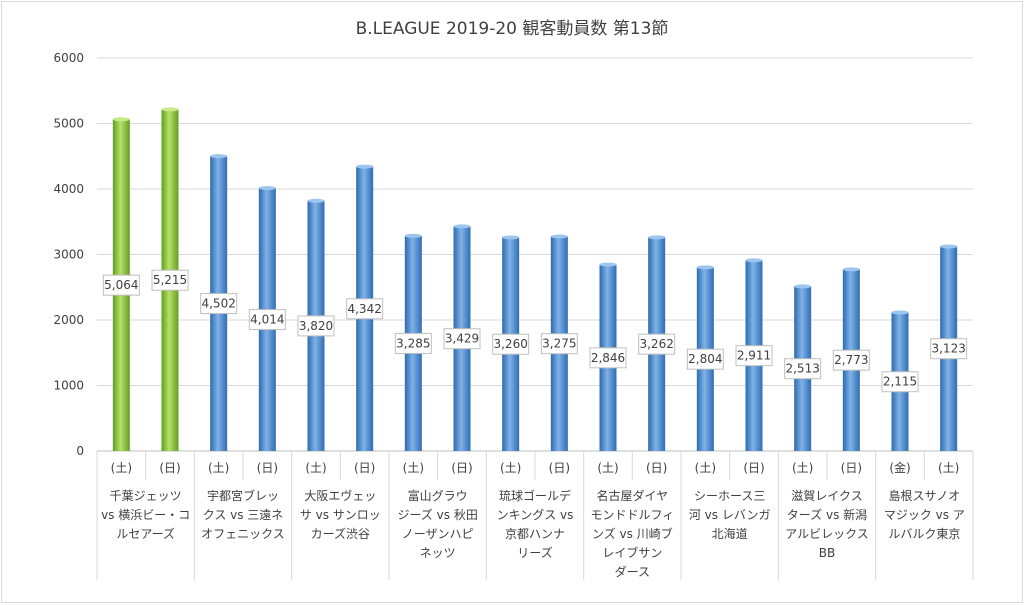 This screenshot has width=1024, height=604. I want to click on data-label: 2,911, so click(754, 356).